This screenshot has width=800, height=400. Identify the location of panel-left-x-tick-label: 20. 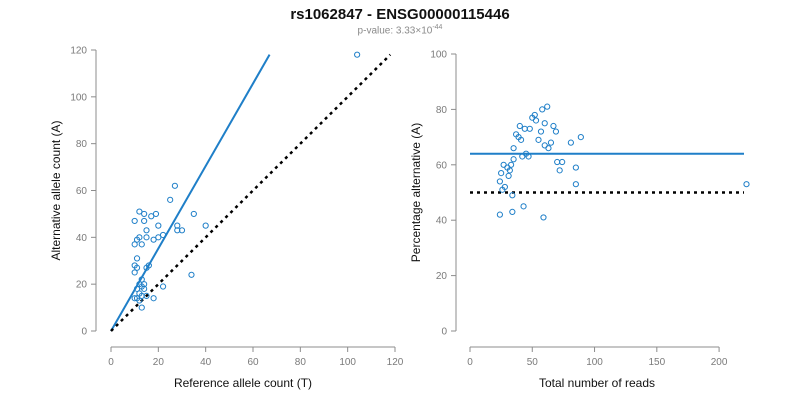
(159, 362).